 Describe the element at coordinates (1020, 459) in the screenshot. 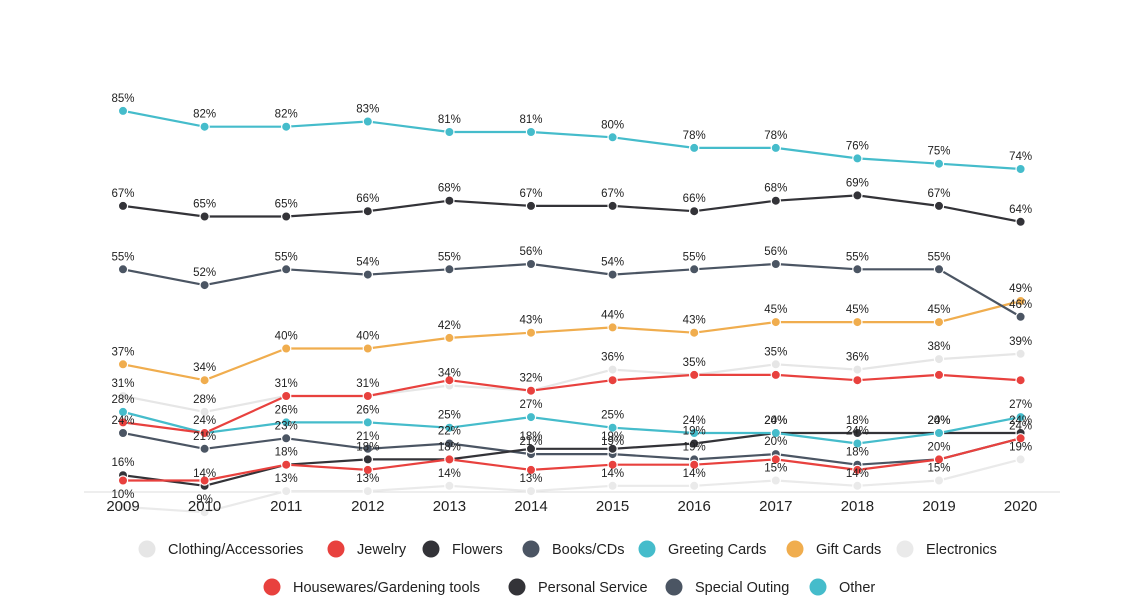

I see `data-point-electronics-2020` at that location.